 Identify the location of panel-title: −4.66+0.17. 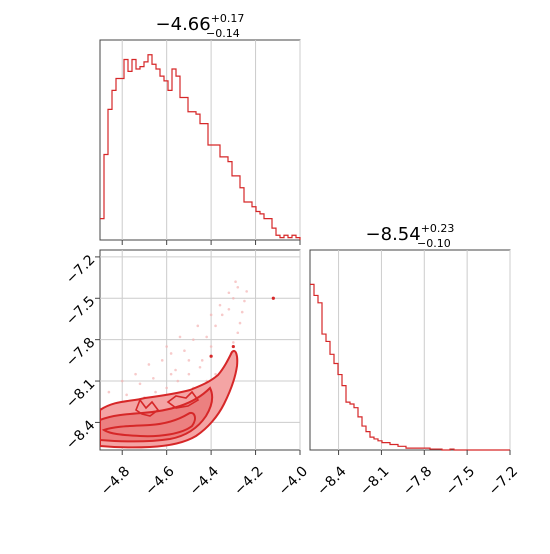
(200, 23).